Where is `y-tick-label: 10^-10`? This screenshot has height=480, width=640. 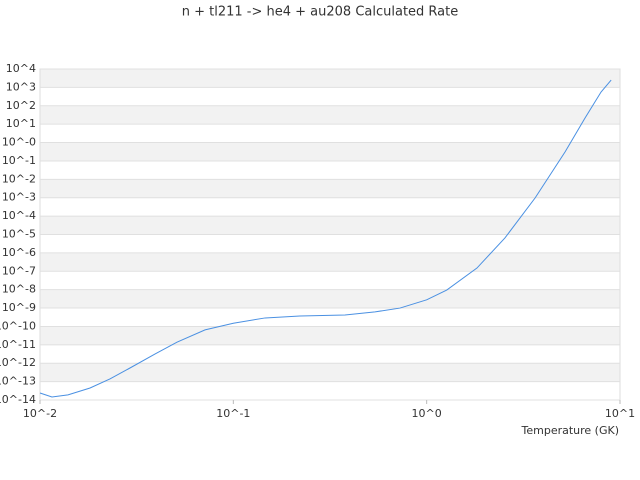
y-tick-label: 10^-10 is located at coordinates (18, 325).